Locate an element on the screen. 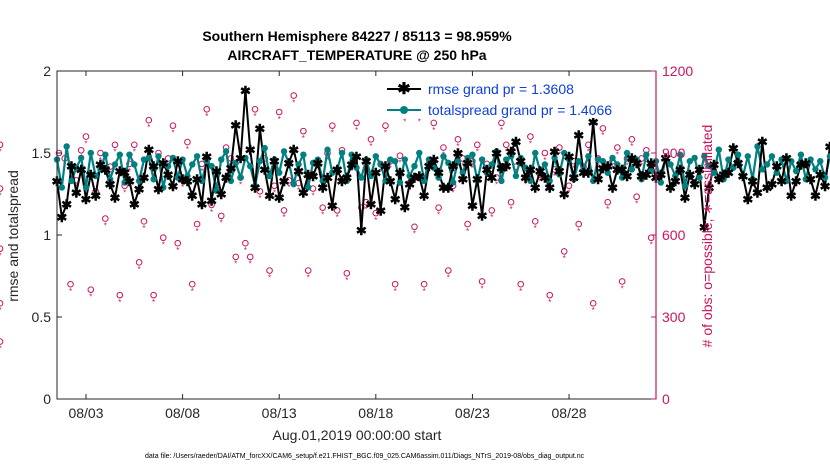 This screenshot has width=830, height=470. y-axis-right: 0 300 600 900 1200 is located at coordinates (672, 235).